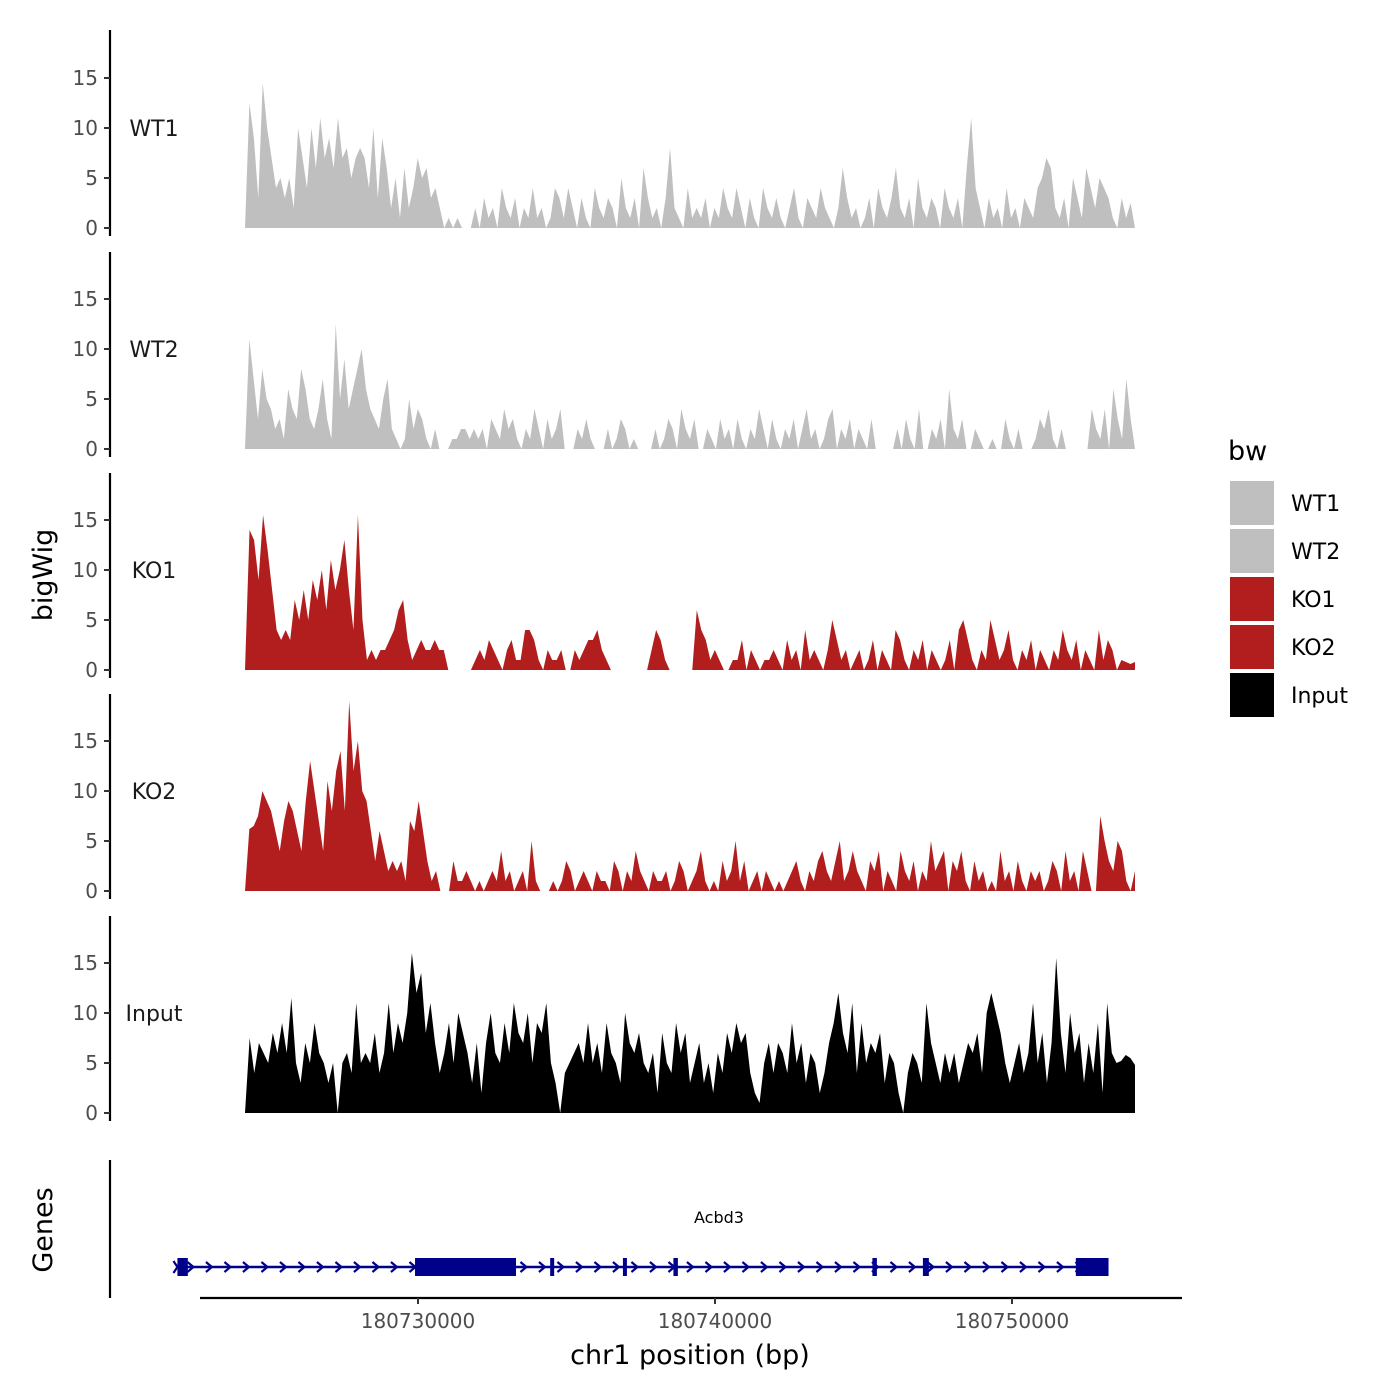 This screenshot has width=1400, height=1400. I want to click on gene-track: Acbd3, so click(608, 1229).